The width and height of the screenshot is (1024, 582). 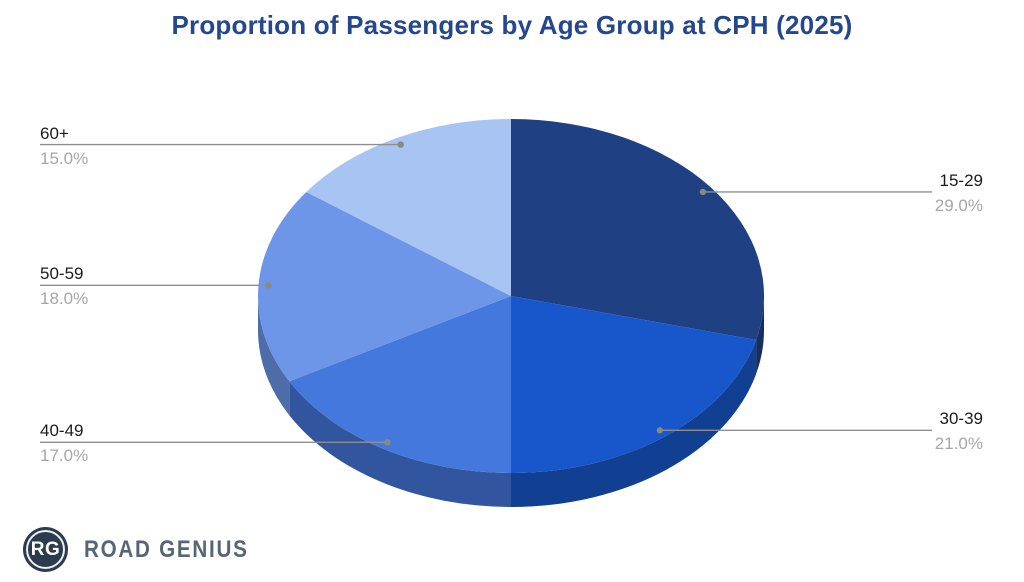 I want to click on label-group-30-39: 30-39 21.0%, so click(x=959, y=431).